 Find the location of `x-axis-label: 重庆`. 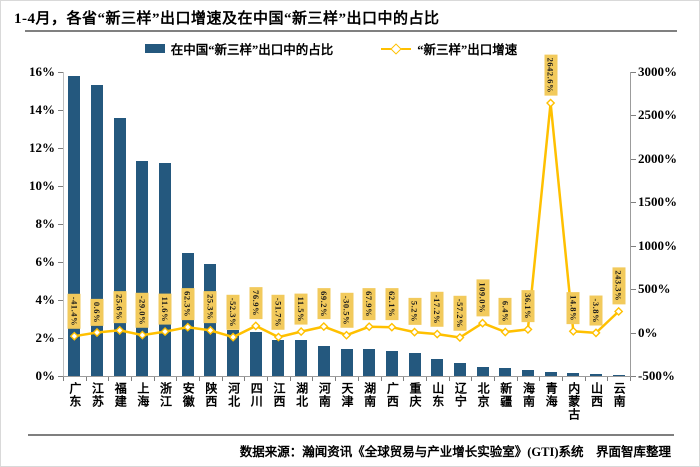

x-axis-label: 重庆 is located at coordinates (415, 395).